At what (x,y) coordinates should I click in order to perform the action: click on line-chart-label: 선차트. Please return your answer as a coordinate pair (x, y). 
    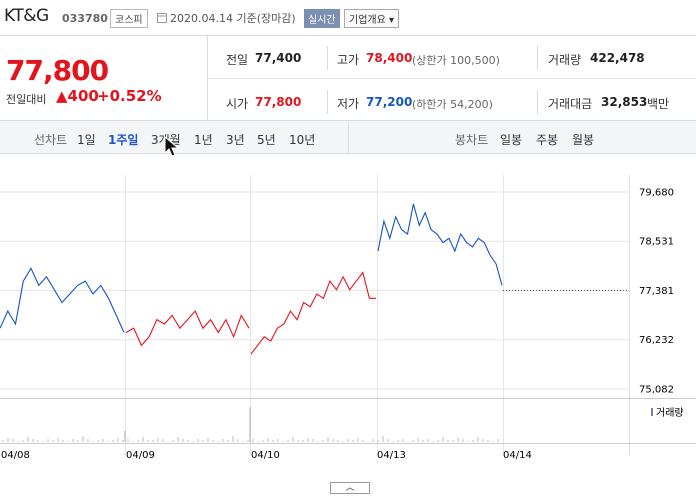
    Looking at the image, I should click on (51, 140).